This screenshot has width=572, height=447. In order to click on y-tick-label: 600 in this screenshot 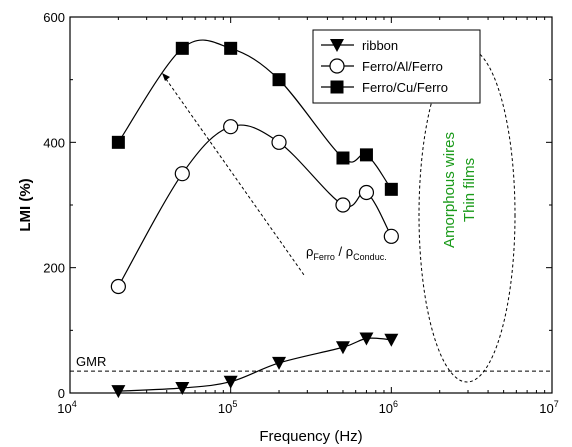, I will do `click(54, 17)`.